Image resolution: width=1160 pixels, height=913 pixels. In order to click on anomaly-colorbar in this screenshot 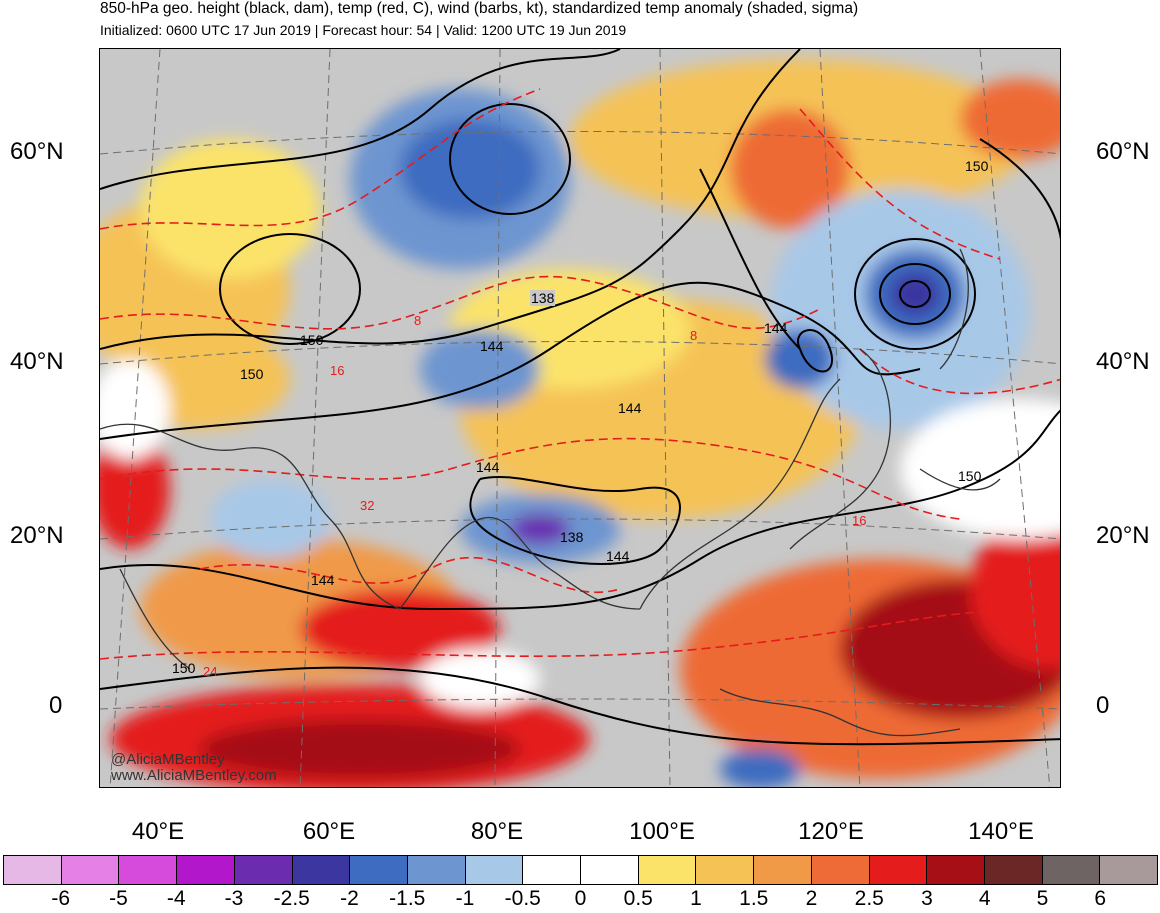, I will do `click(580, 870)`.